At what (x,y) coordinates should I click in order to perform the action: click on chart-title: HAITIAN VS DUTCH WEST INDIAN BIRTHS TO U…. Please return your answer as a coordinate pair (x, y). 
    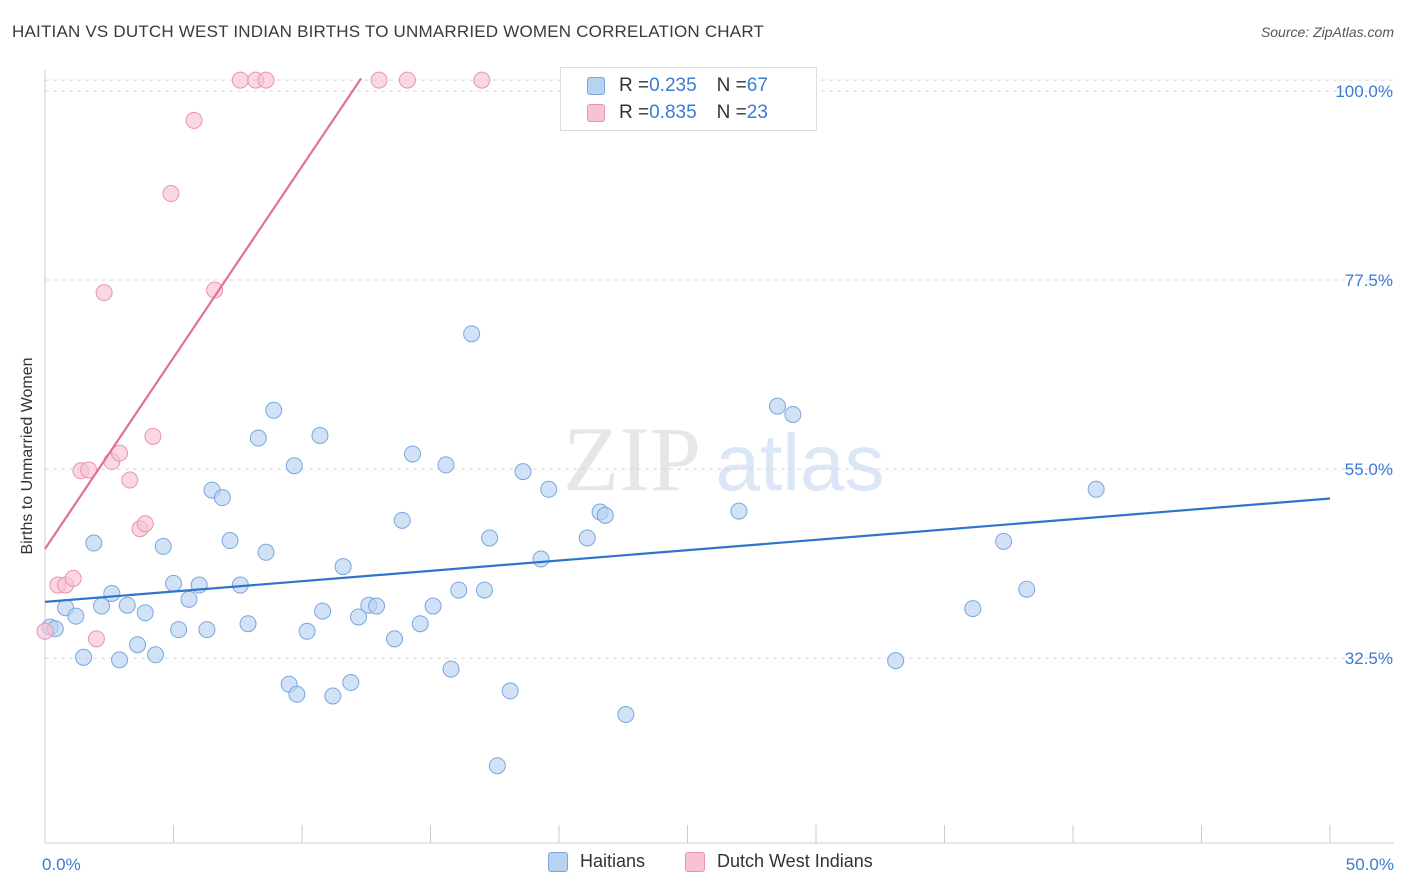
    Looking at the image, I should click on (388, 31).